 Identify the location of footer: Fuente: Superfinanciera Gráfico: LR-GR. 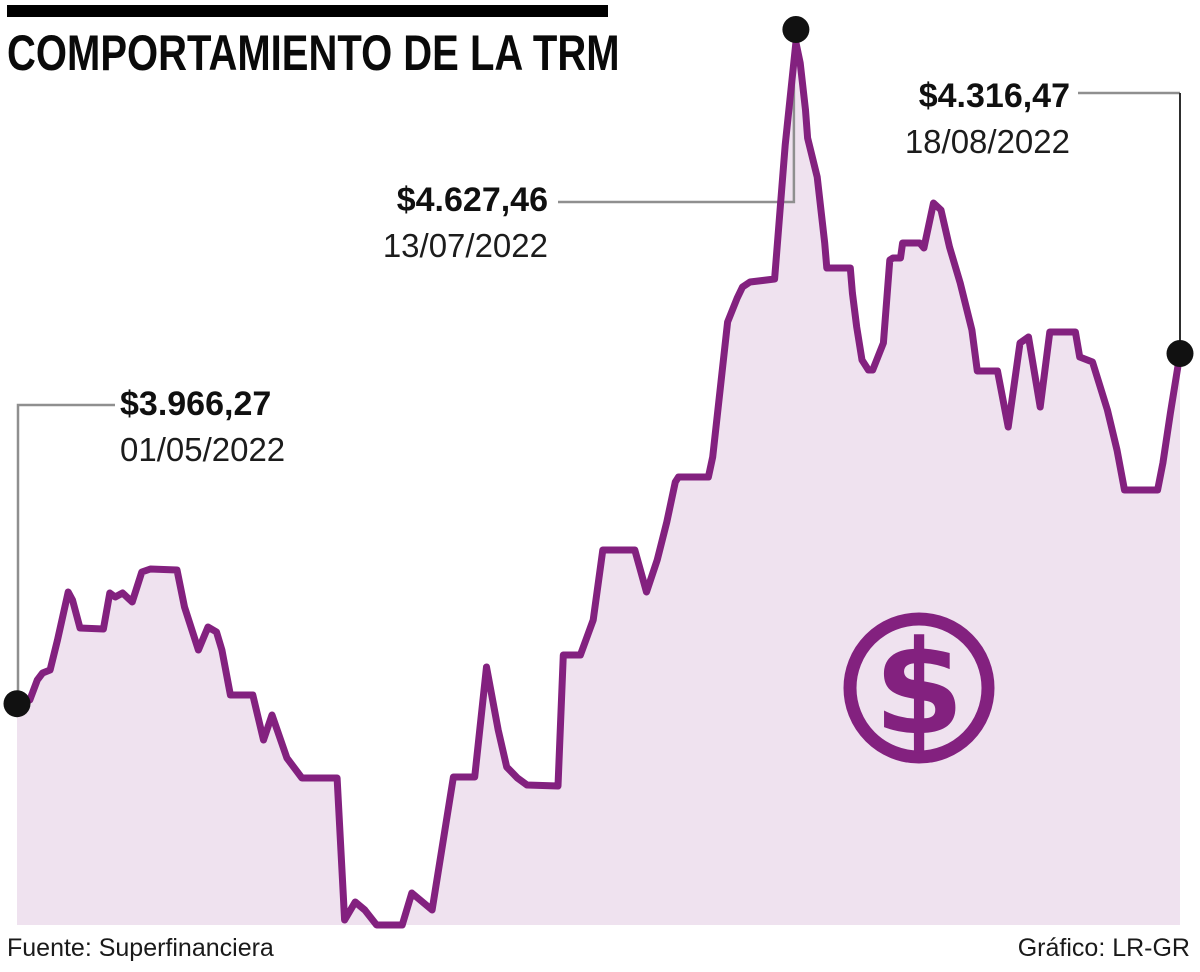
(598, 948).